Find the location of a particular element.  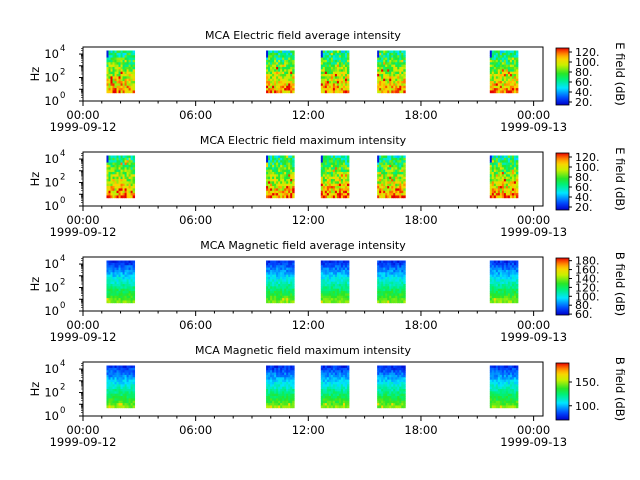

colorbar is located at coordinates (562, 76).